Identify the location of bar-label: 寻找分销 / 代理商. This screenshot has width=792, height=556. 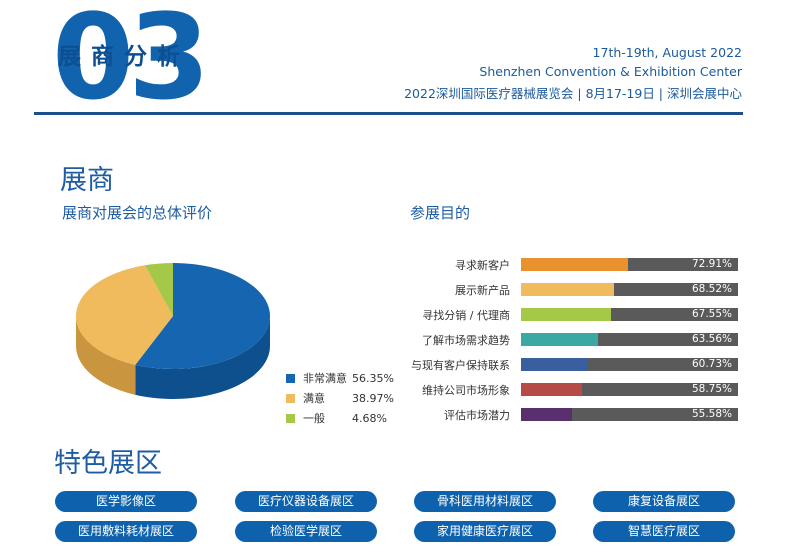
(466, 315).